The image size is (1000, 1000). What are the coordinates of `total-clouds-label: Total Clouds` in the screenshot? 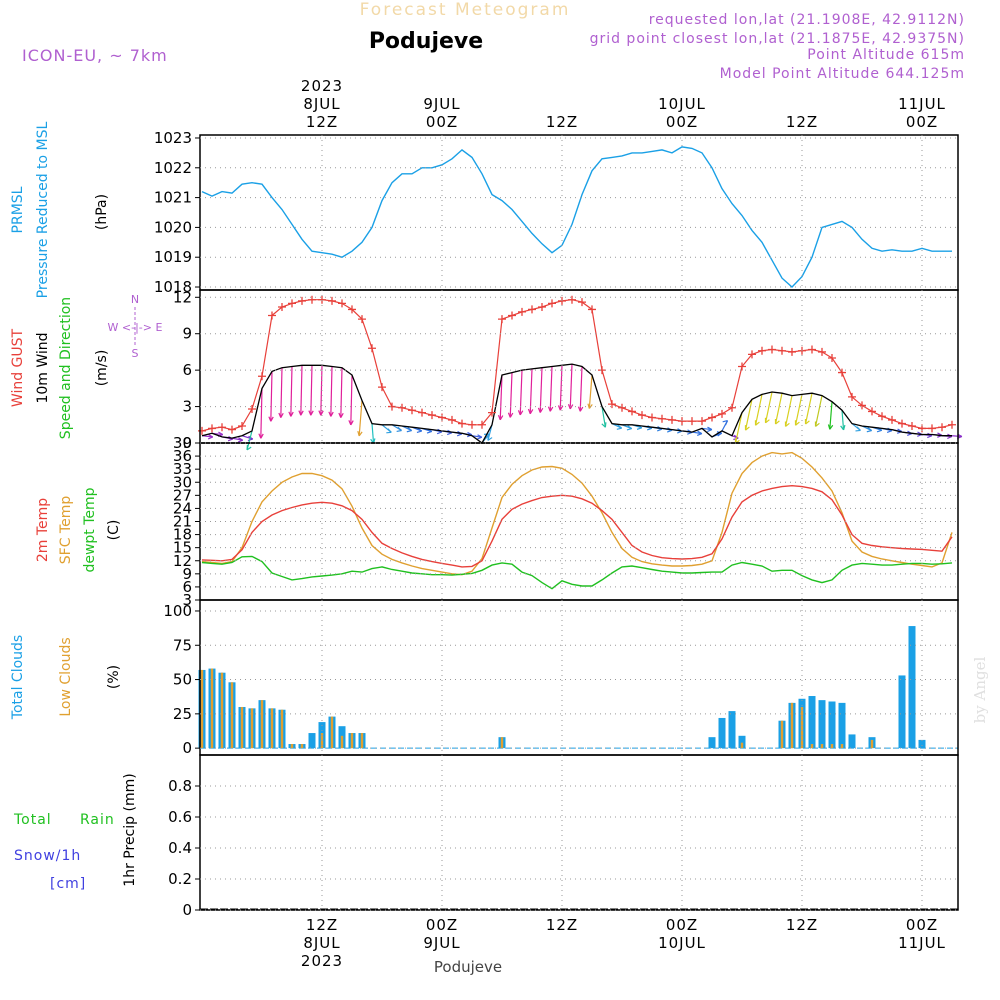 It's located at (18, 677).